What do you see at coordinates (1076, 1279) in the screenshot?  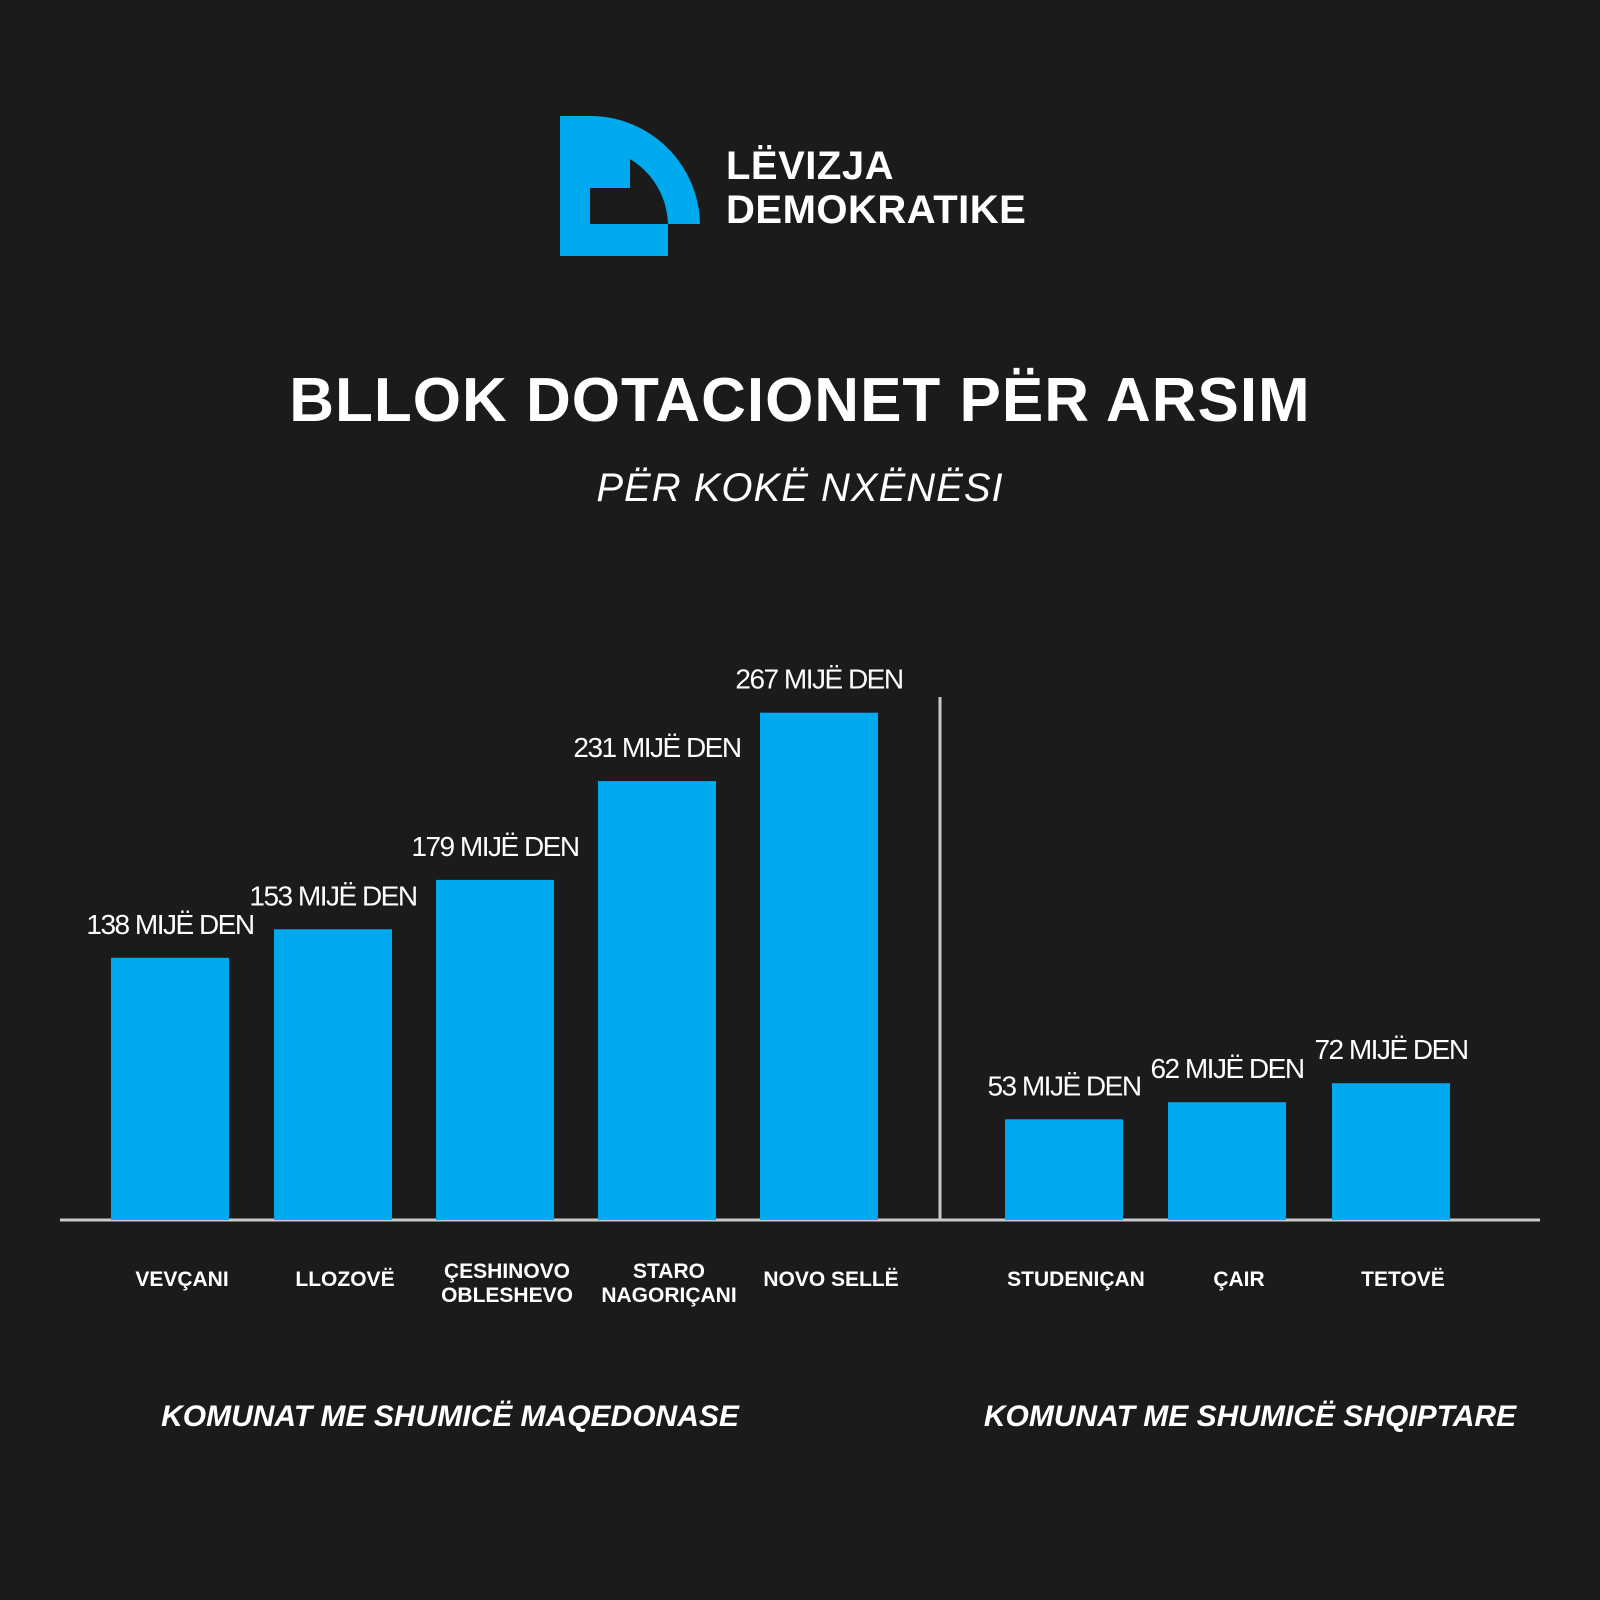 I see `category-tick-label: STUDENIÇAN` at bounding box center [1076, 1279].